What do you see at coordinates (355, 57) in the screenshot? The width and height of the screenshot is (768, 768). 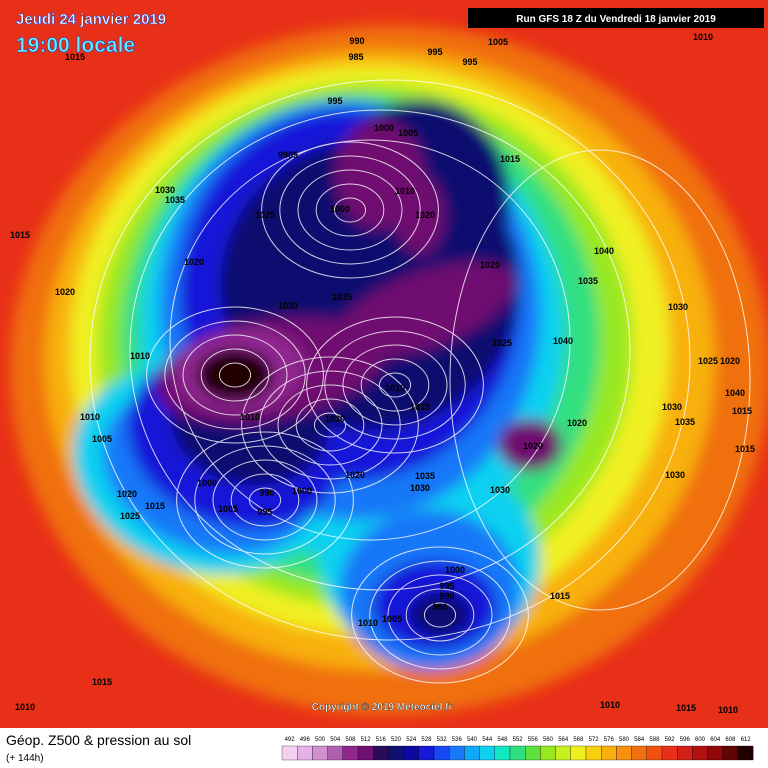 I see `pressure-label: 985` at bounding box center [355, 57].